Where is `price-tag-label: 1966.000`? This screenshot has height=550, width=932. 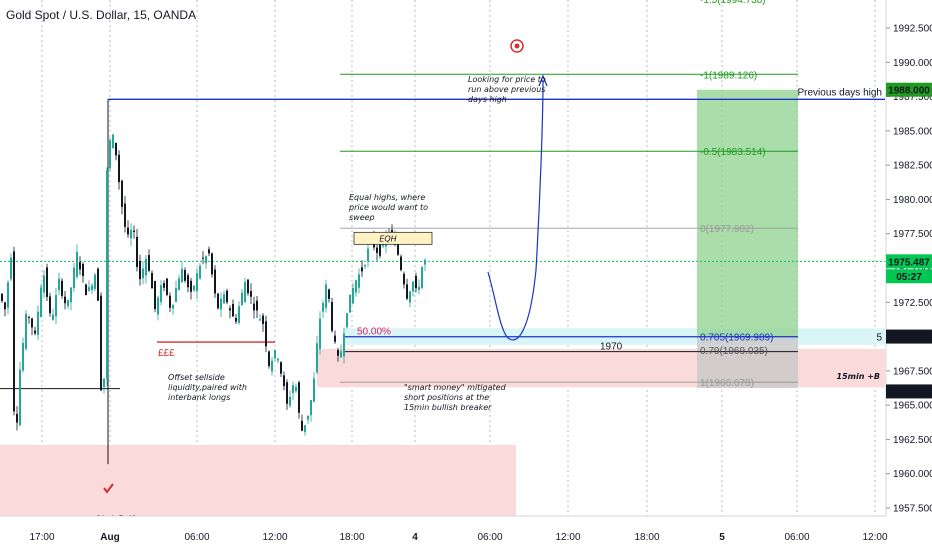
price-tag-label: 1966.000 is located at coordinates (909, 392).